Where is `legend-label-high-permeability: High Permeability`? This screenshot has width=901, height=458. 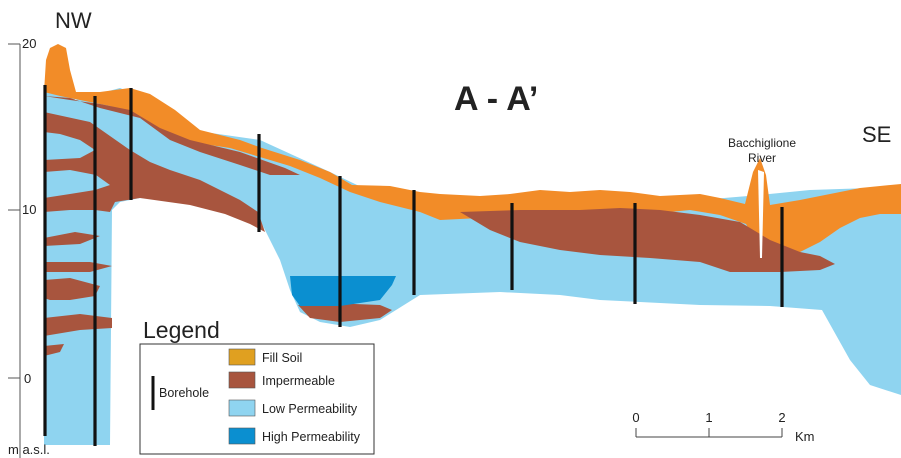 legend-label-high-permeability: High Permeability is located at coordinates (311, 437).